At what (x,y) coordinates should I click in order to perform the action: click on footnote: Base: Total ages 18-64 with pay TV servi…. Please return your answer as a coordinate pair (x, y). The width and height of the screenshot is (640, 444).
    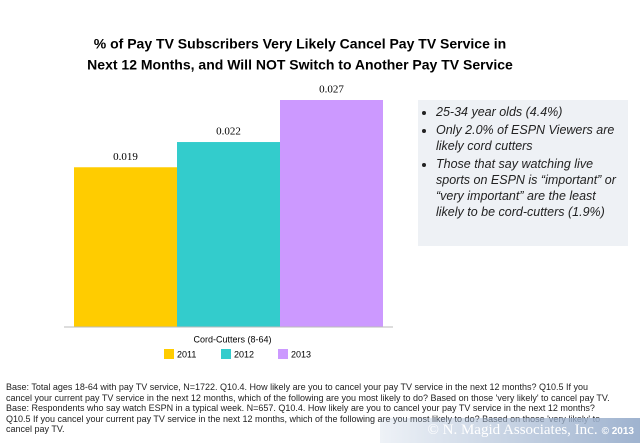
    Looking at the image, I should click on (308, 408).